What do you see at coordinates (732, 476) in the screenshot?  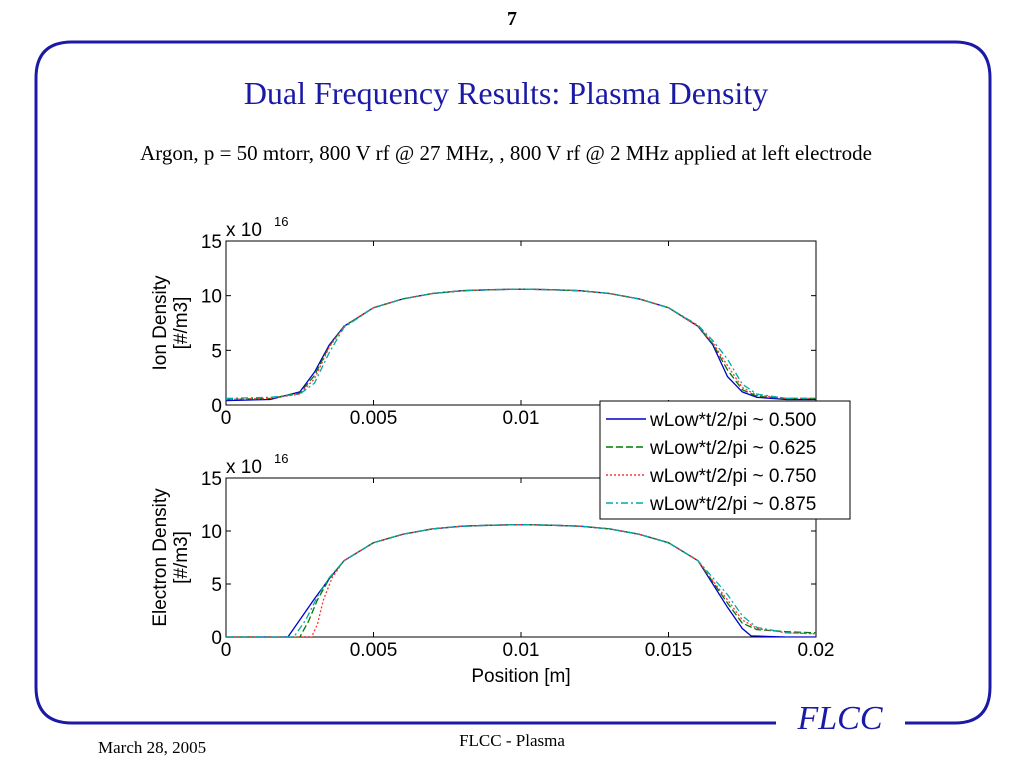 I see `legend-label-3: wLow*t/2/pi ~ 0.750` at bounding box center [732, 476].